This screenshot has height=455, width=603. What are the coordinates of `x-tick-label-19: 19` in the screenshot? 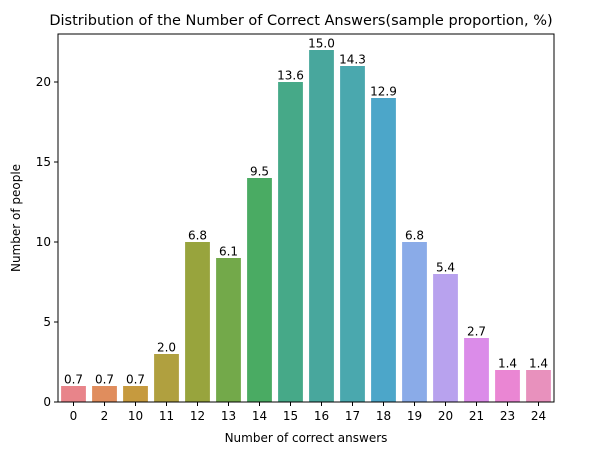 It's located at (414, 416).